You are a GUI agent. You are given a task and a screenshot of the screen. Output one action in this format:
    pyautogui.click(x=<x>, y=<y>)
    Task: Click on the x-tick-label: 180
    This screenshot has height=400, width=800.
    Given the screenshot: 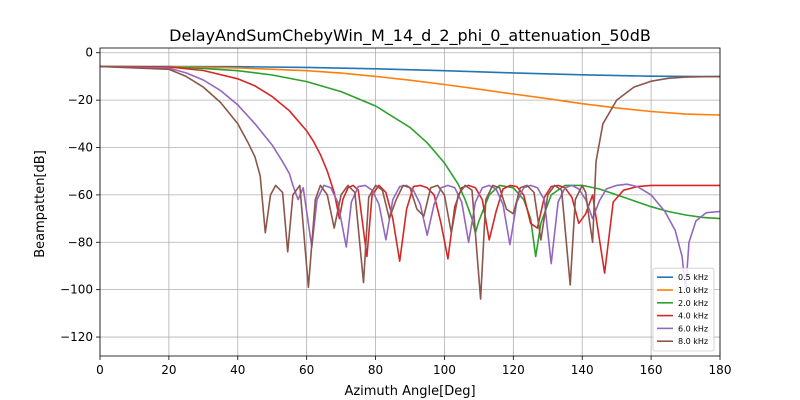 What is the action you would take?
    pyautogui.click(x=720, y=370)
    